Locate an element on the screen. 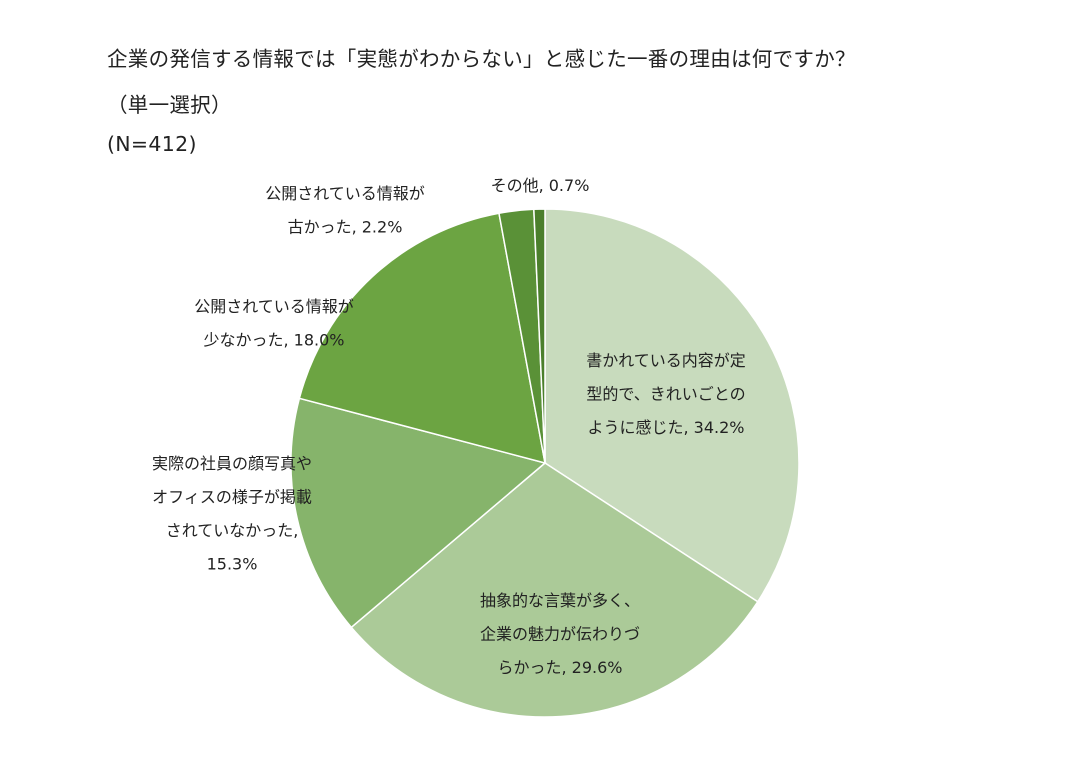 This screenshot has width=1091, height=780. slice-label-line: 抽象的な言葉が多く、 is located at coordinates (560, 600).